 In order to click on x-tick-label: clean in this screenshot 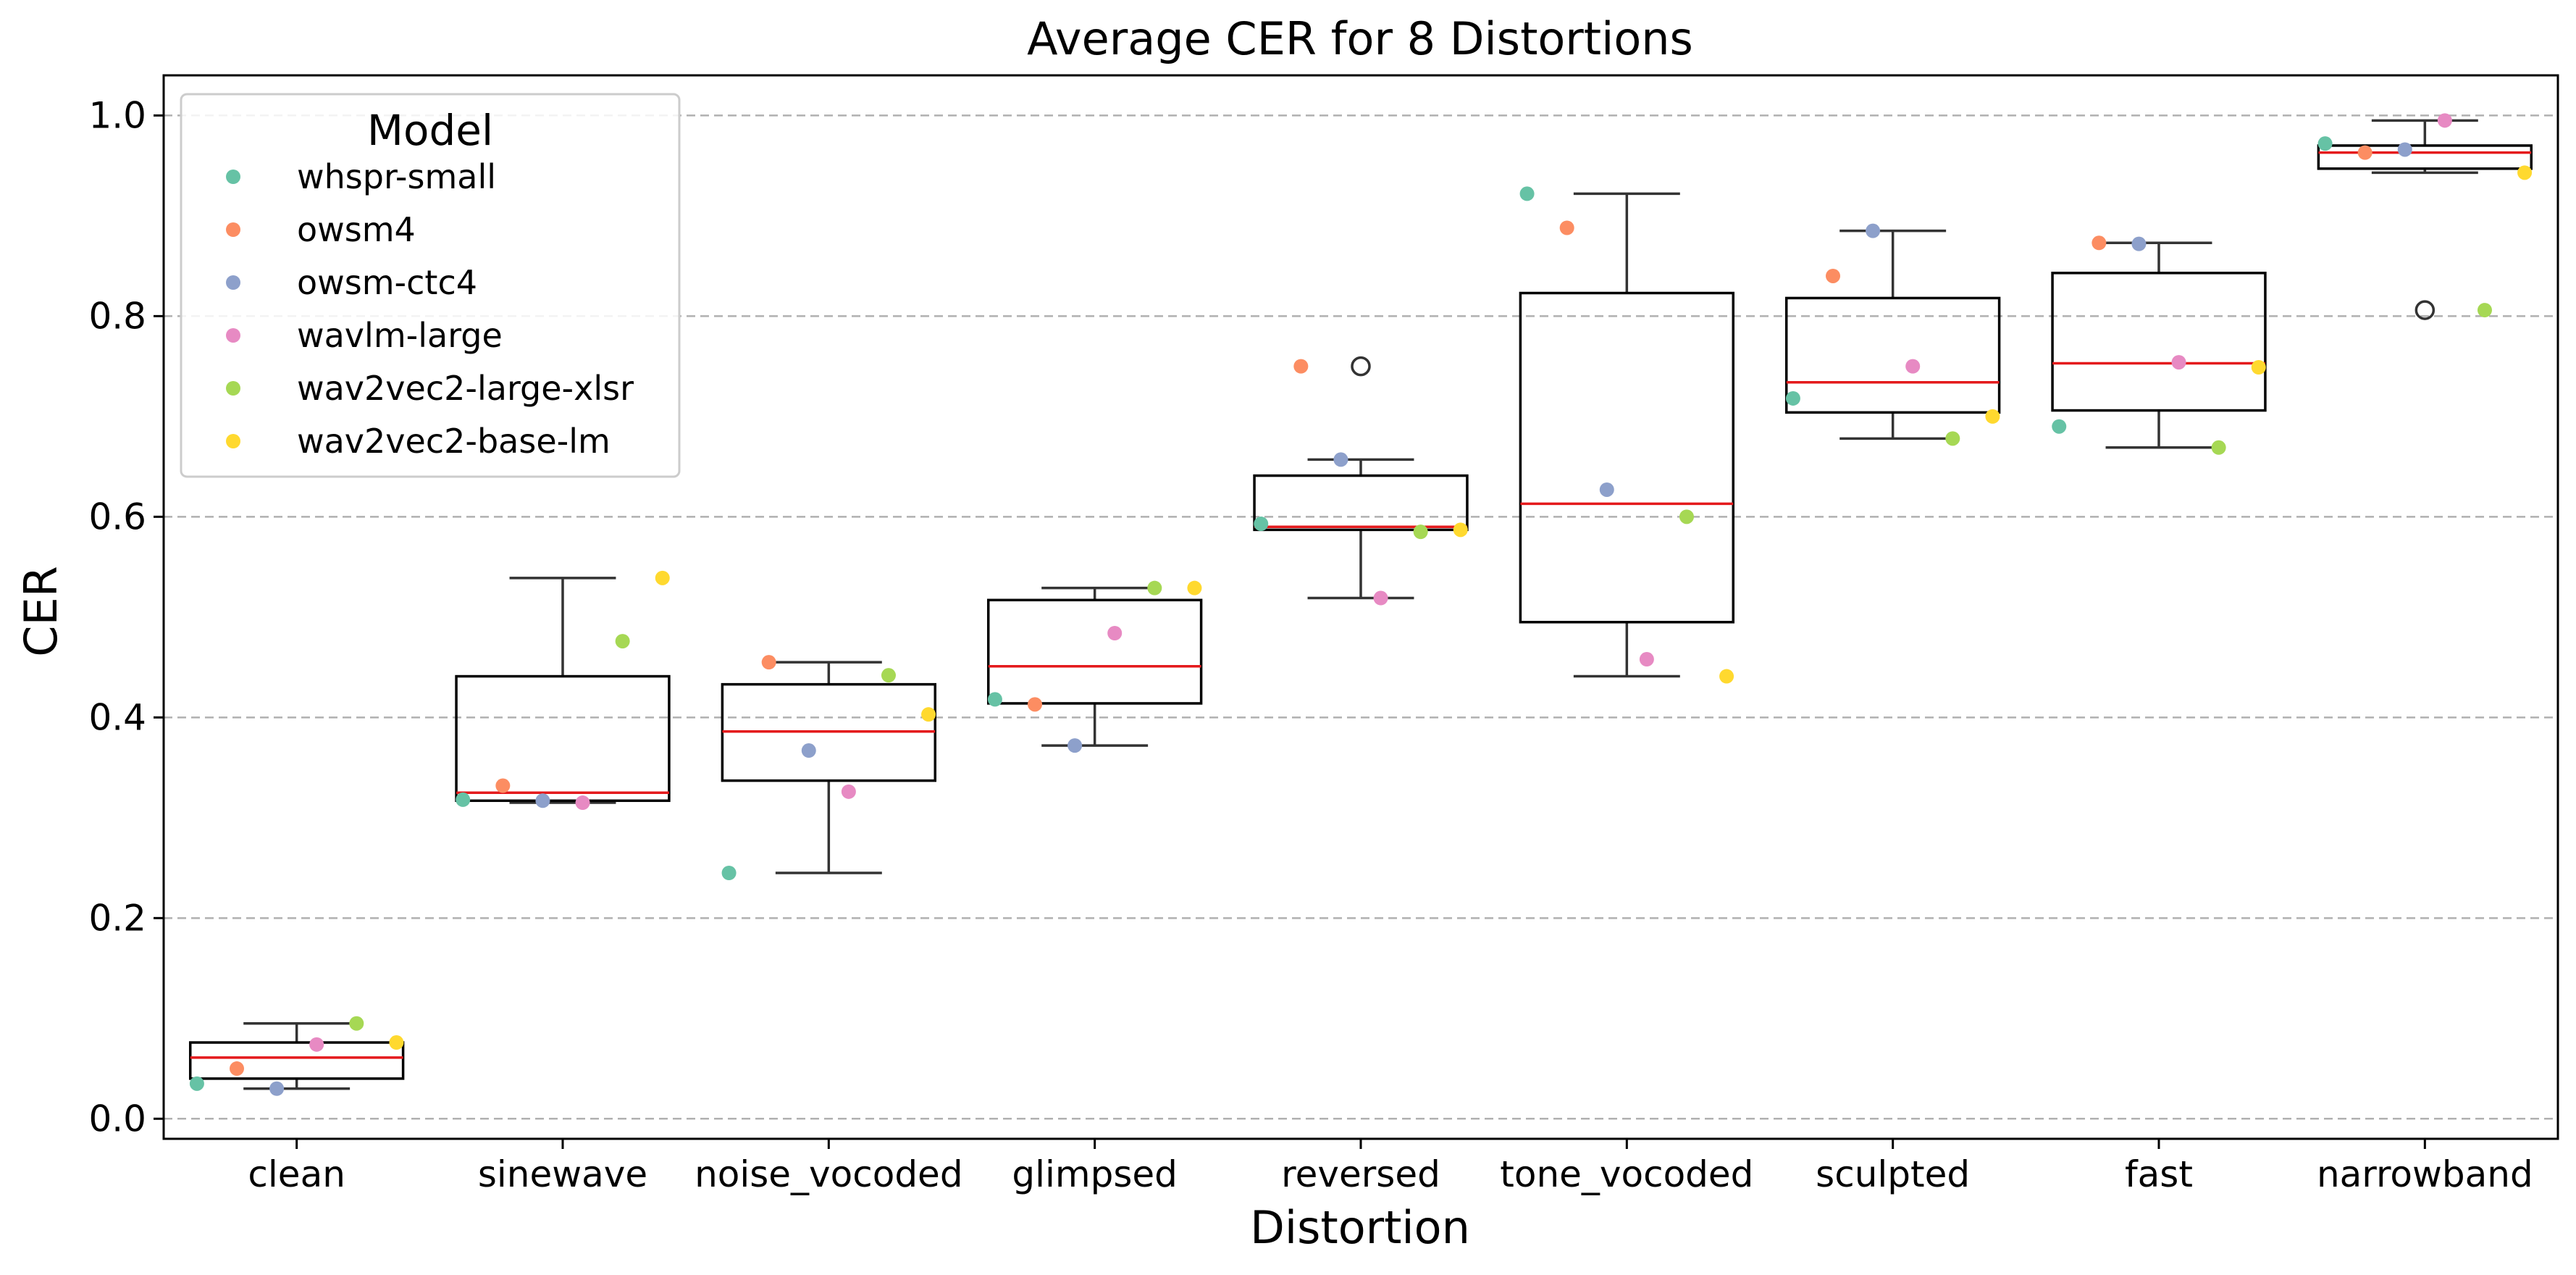, I will do `click(296, 1174)`.